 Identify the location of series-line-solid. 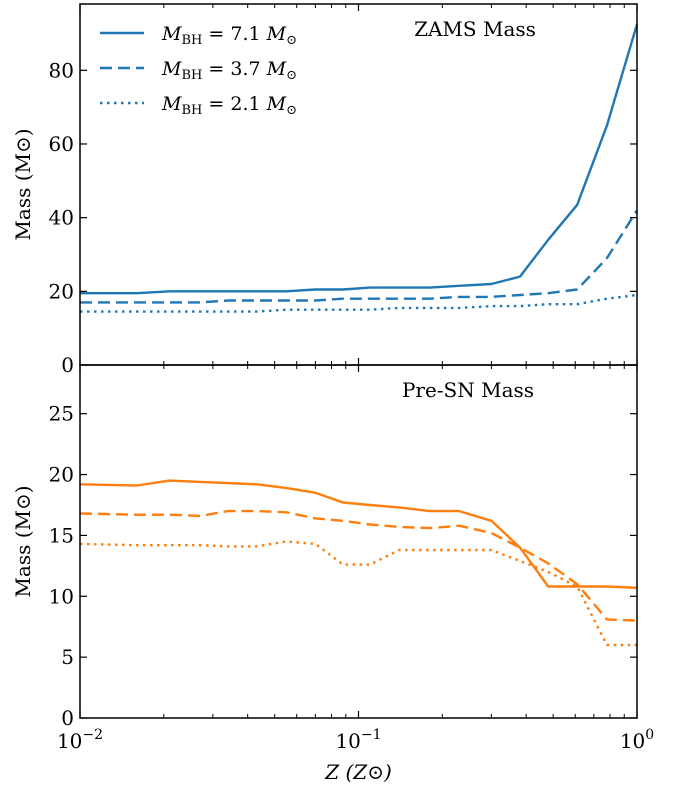
(358, 534).